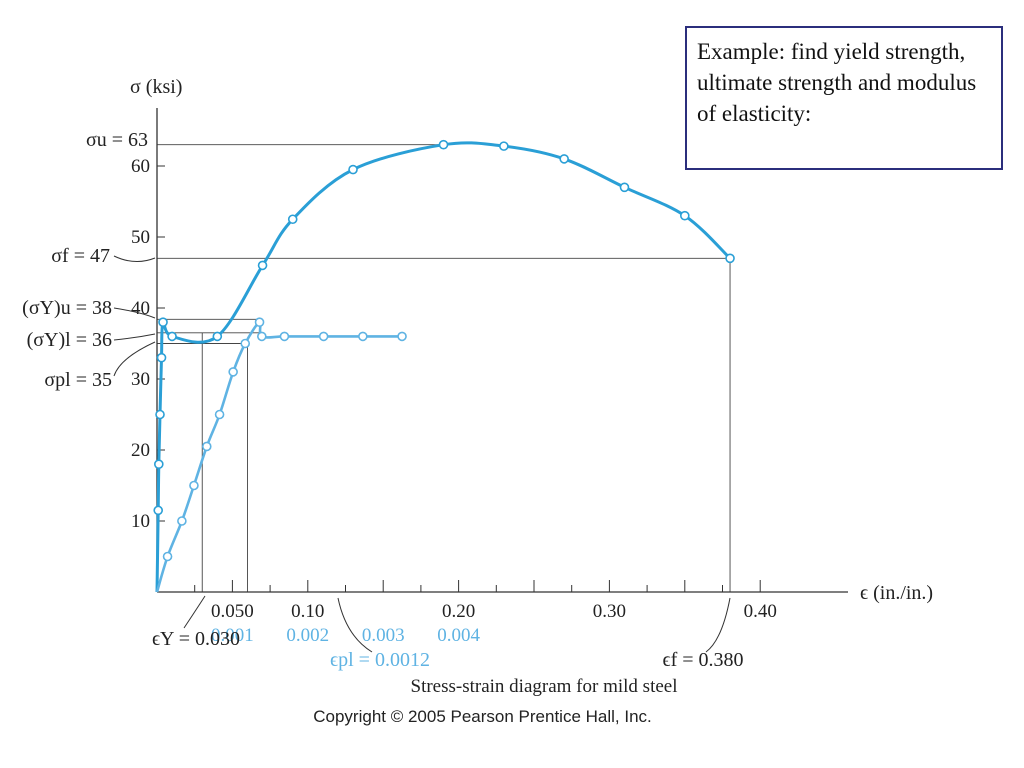 This screenshot has width=1024, height=768. I want to click on x-tick-label-magnified: 0.001, so click(232, 635).